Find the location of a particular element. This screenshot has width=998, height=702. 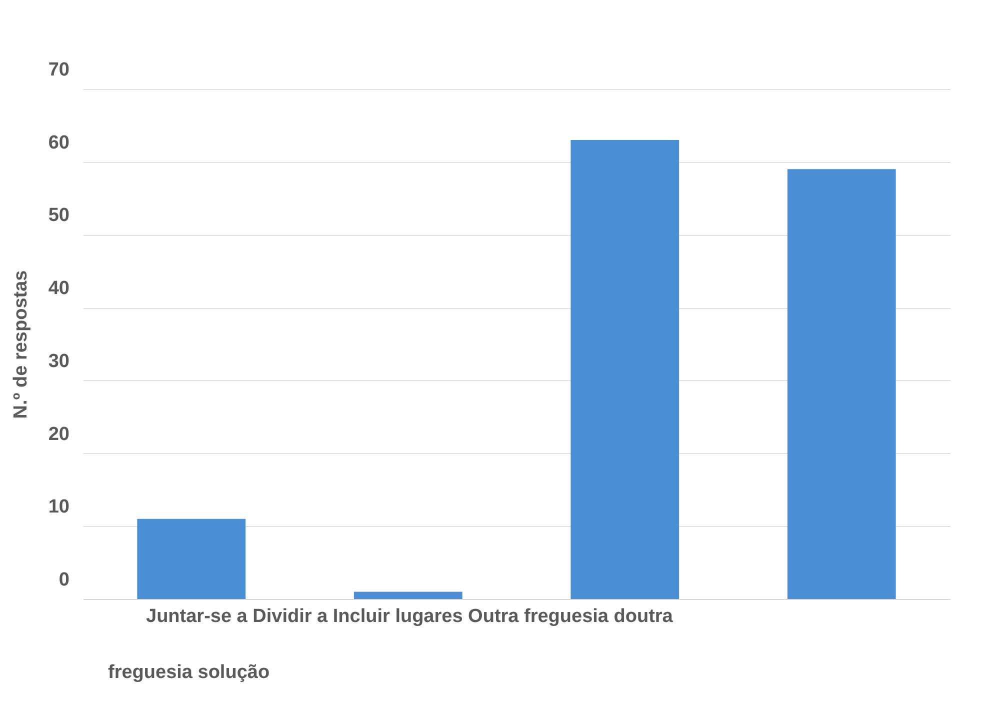

y-tick-label: 50 is located at coordinates (59, 215).